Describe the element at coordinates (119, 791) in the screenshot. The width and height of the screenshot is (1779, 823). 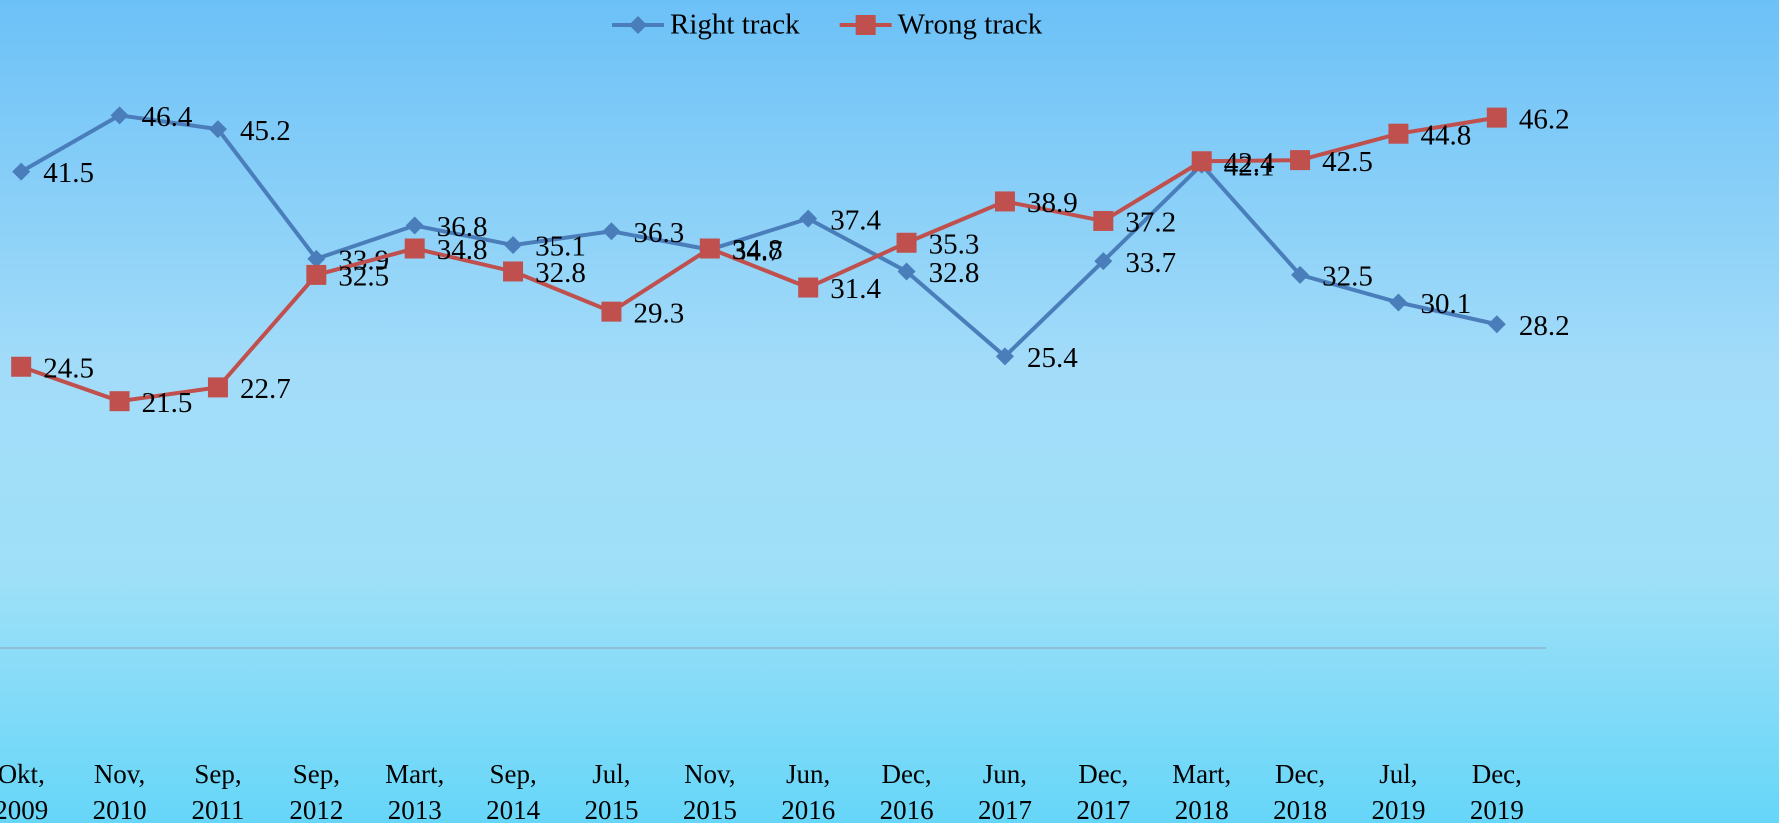
I see `x-tick-label: Nov, 2010` at that location.